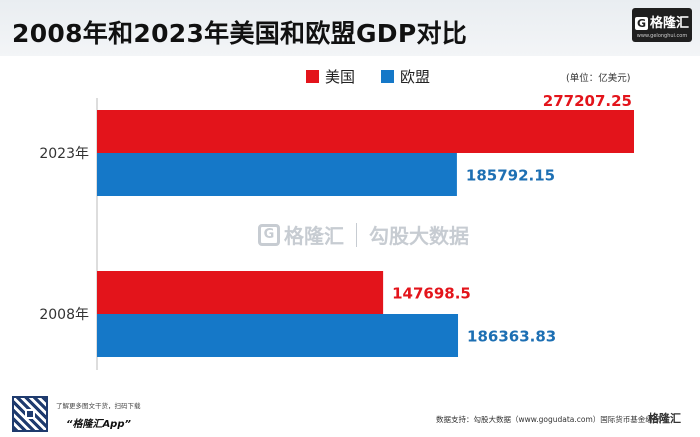  What do you see at coordinates (598, 78) in the screenshot?
I see `unit-label: (单位：亿美元)` at bounding box center [598, 78].